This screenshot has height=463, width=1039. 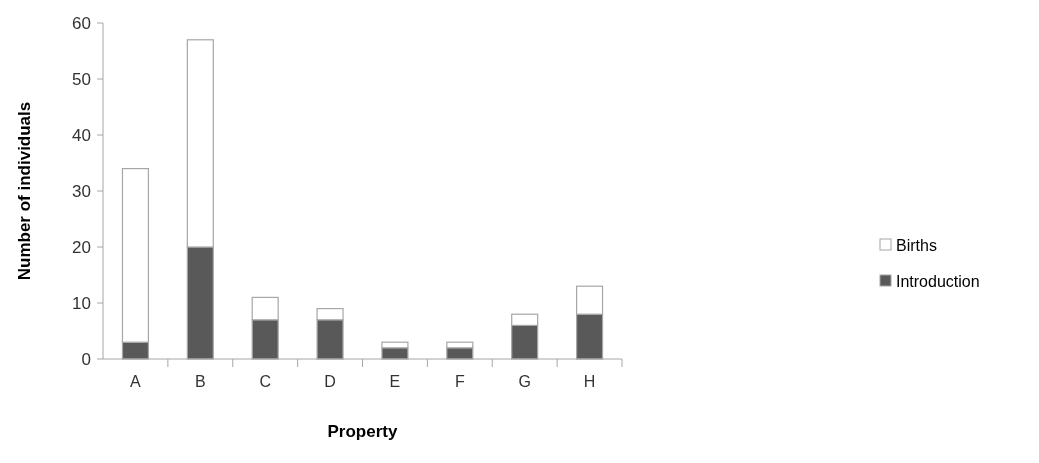 What do you see at coordinates (395, 381) in the screenshot?
I see `x-tick-label: E` at bounding box center [395, 381].